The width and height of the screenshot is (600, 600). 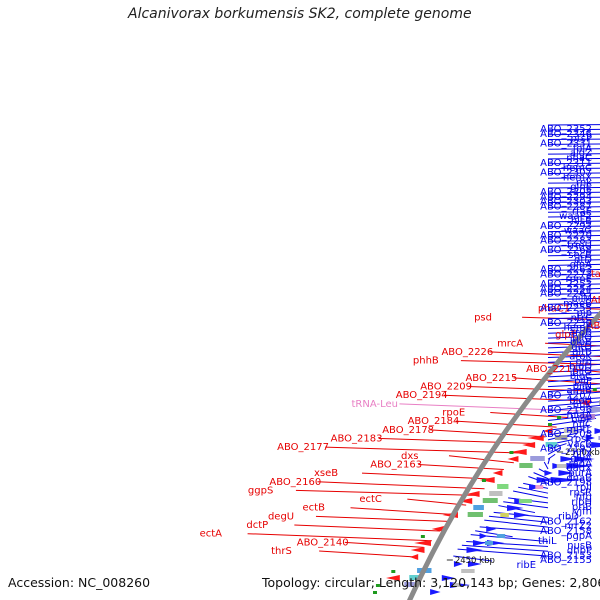 I want to click on gene-label: amiB, so click(x=579, y=391).